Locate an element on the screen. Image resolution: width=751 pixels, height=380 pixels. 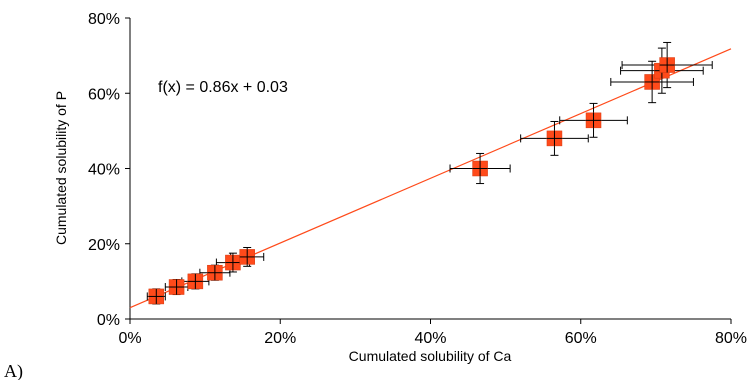
x-tick-label: 20% is located at coordinates (280, 338).